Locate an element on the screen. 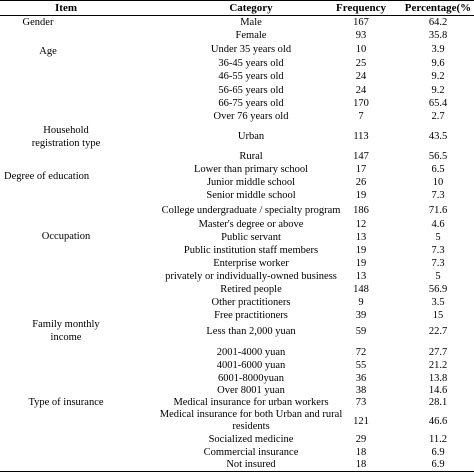 This screenshot has width=474, height=474. table-row-category: Other practitioners is located at coordinates (251, 302).